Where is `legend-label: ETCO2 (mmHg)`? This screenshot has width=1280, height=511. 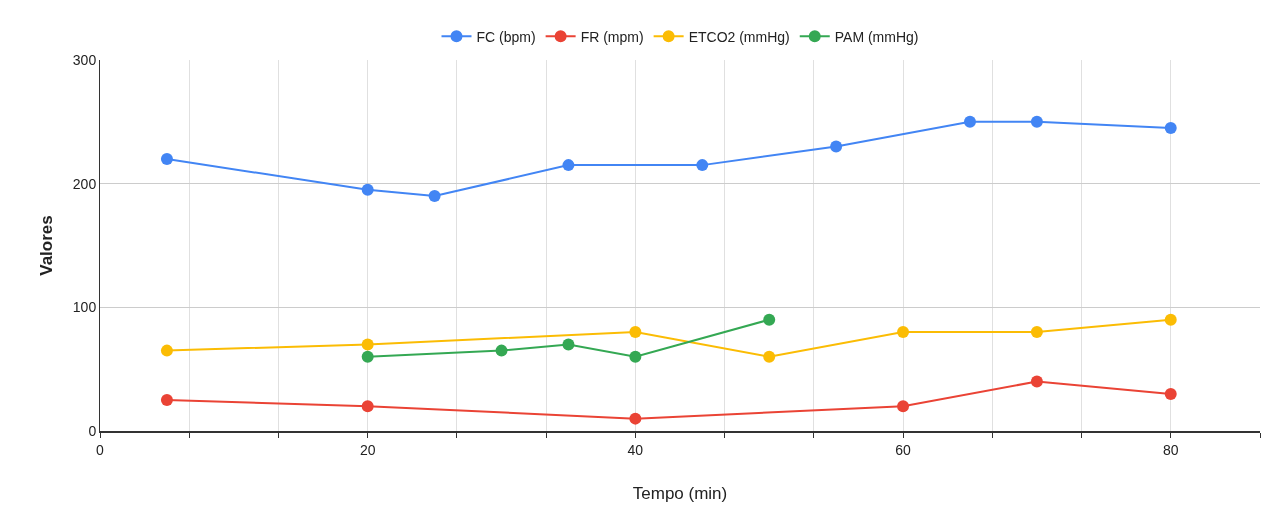
legend-label: ETCO2 (mmHg) is located at coordinates (739, 36).